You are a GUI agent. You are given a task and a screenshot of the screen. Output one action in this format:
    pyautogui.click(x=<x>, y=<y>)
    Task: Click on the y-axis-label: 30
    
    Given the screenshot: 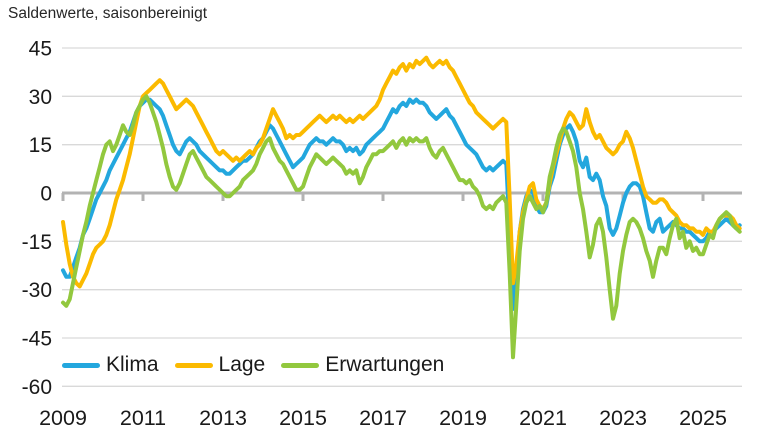 What is the action you would take?
    pyautogui.click(x=40, y=97)
    